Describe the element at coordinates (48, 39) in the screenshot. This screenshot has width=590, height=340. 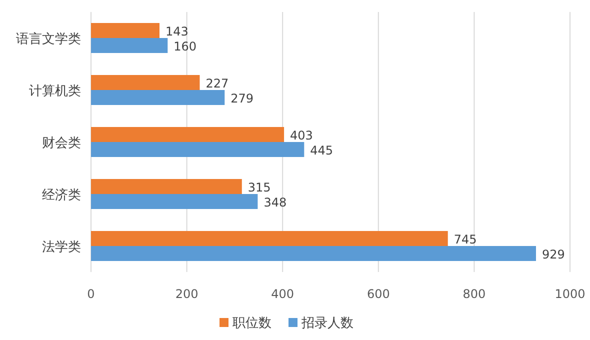
I see `y-tick-label: 语言文学类` at that location.